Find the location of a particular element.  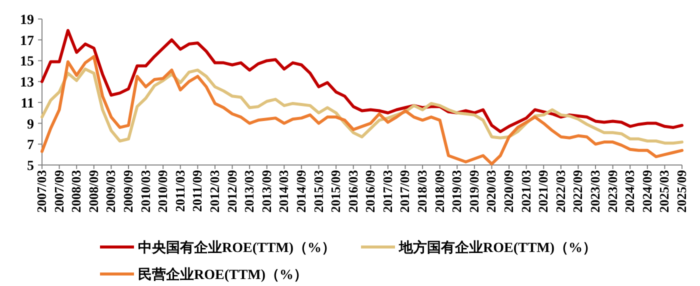

x-tick-label: 2022/03 is located at coordinates (560, 191).